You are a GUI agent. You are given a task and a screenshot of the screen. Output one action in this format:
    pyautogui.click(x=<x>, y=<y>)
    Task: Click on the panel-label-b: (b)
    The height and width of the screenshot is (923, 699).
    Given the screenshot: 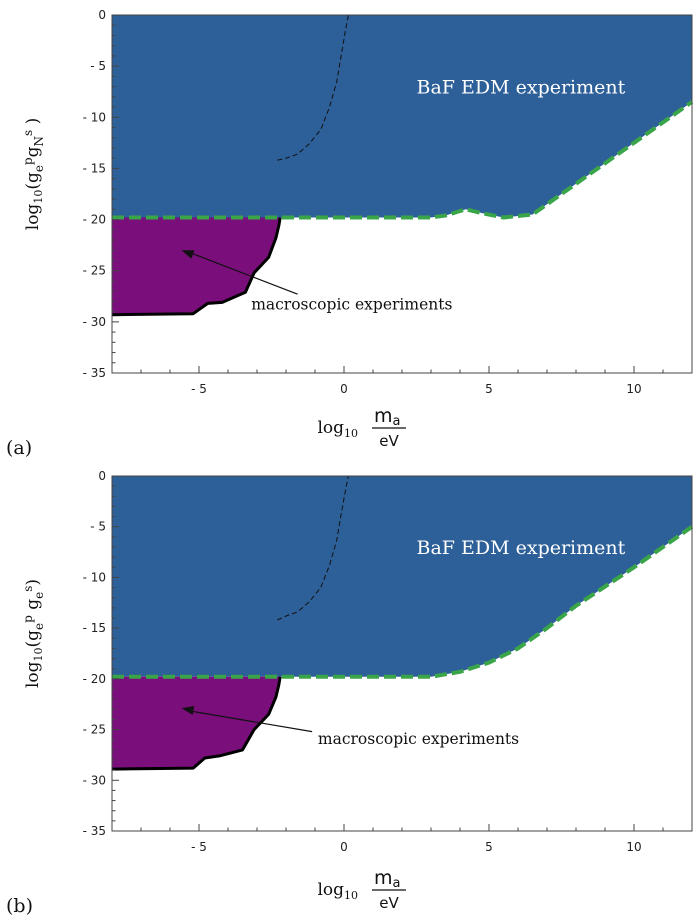 What is the action you would take?
    pyautogui.click(x=19, y=906)
    